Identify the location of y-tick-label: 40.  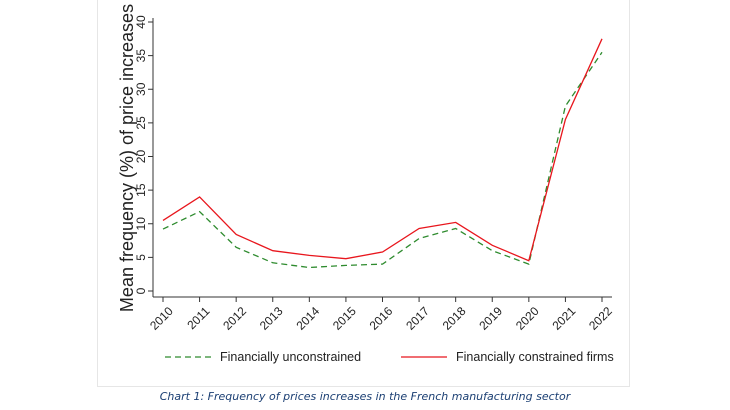
(141, 22).